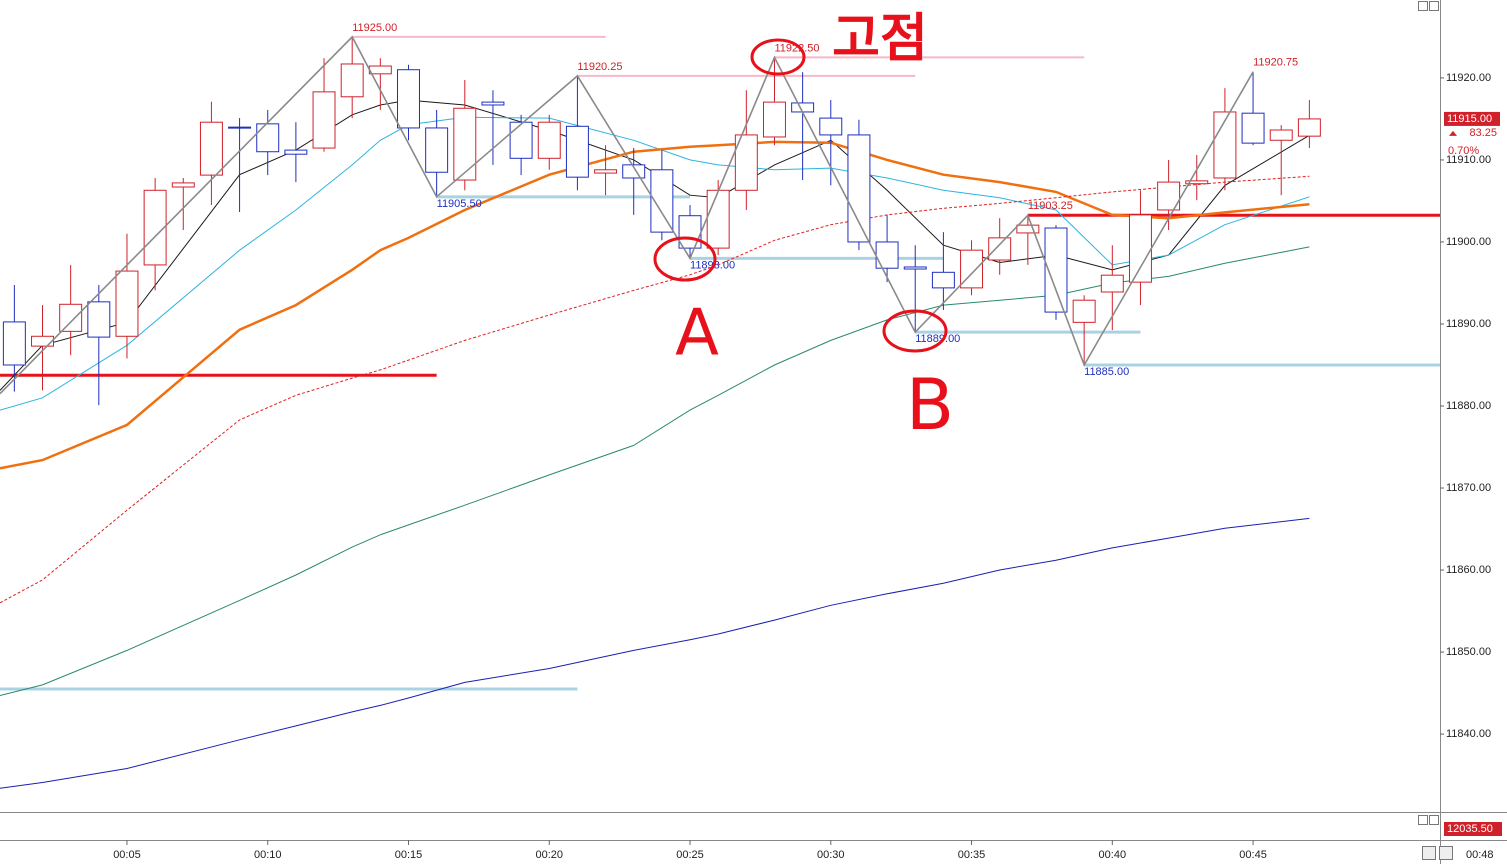  Describe the element at coordinates (831, 855) in the screenshot. I see `x-tick-label: 00:30` at that location.